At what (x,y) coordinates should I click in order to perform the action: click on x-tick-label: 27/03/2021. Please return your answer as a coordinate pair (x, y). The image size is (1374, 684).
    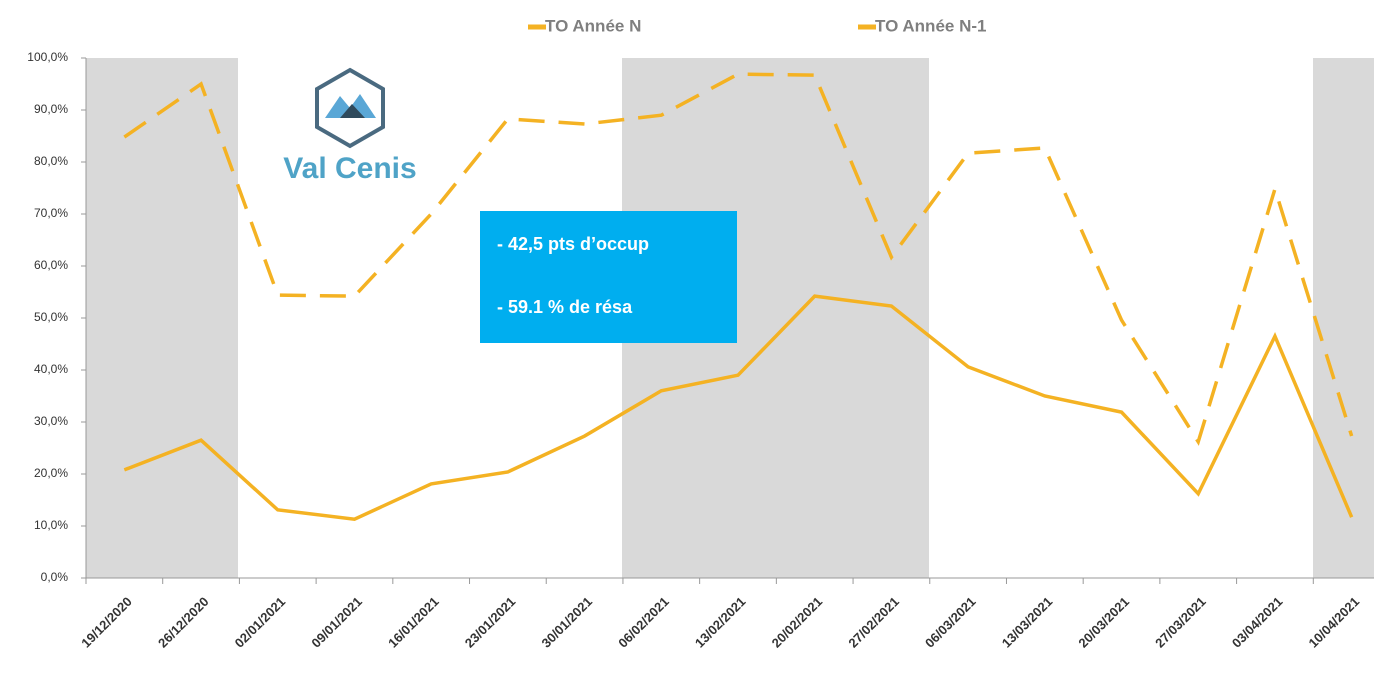
    Looking at the image, I should click on (1180, 622).